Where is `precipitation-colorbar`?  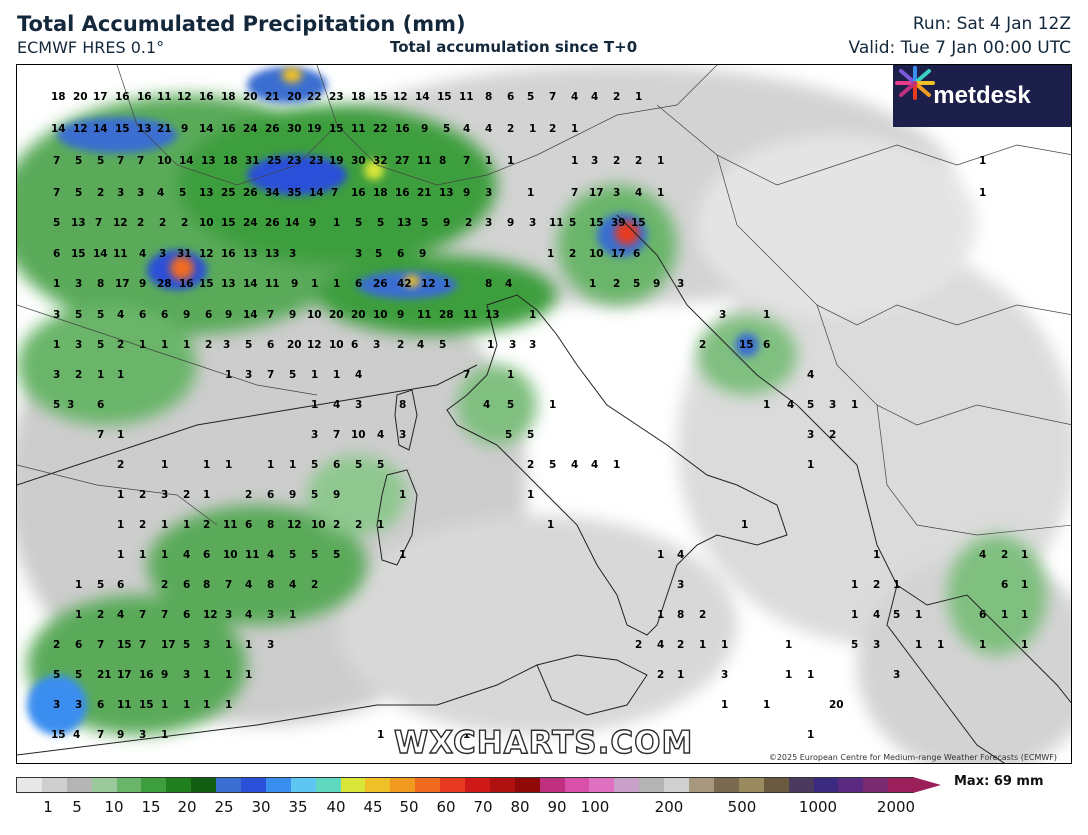
precipitation-colorbar is located at coordinates (465, 785).